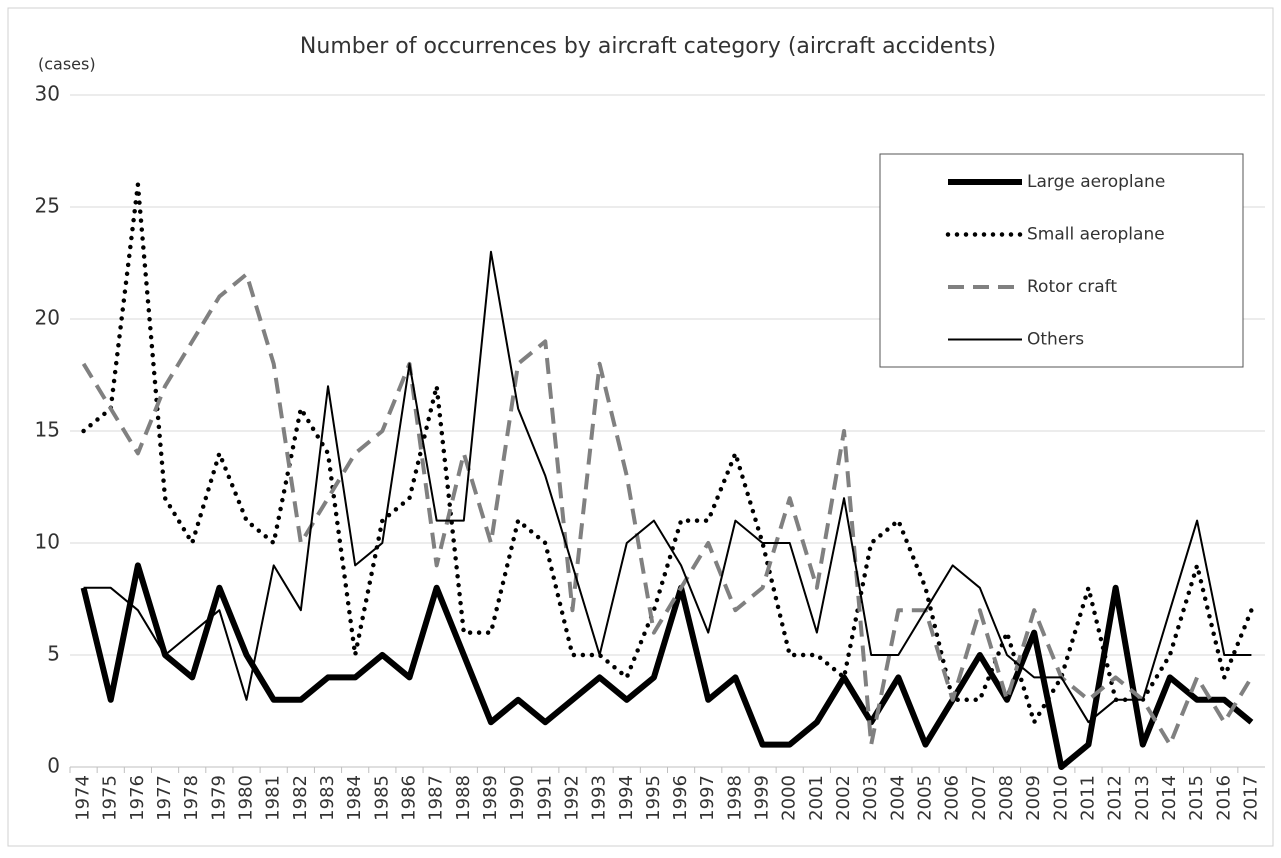  I want to click on x-tick-label: 2008, so click(1006, 798).